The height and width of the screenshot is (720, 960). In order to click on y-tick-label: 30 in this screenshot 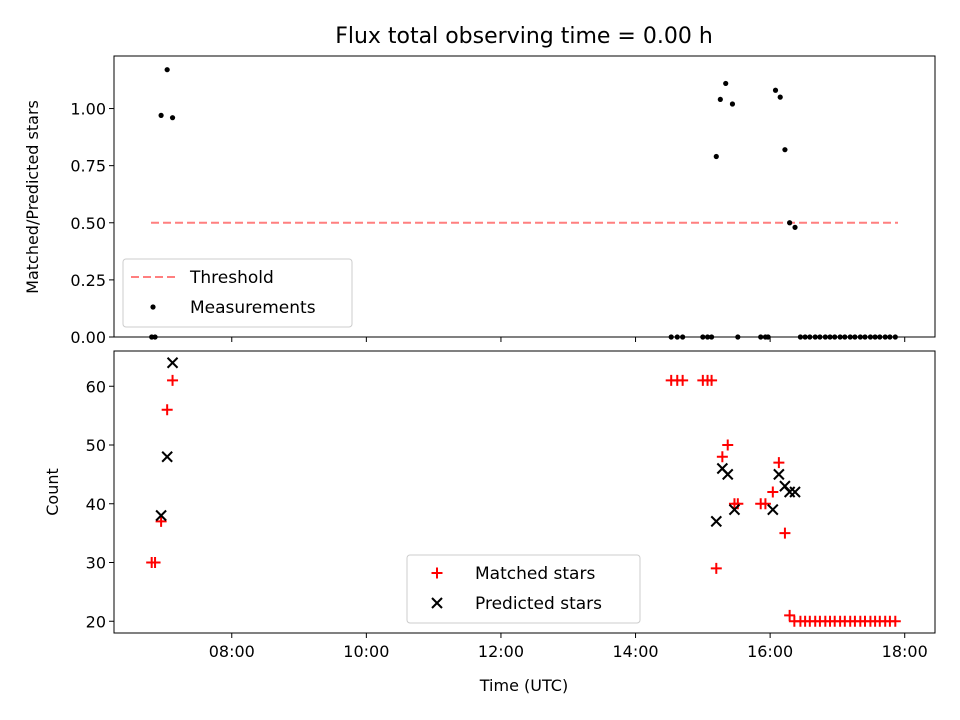, I will do `click(96, 563)`.